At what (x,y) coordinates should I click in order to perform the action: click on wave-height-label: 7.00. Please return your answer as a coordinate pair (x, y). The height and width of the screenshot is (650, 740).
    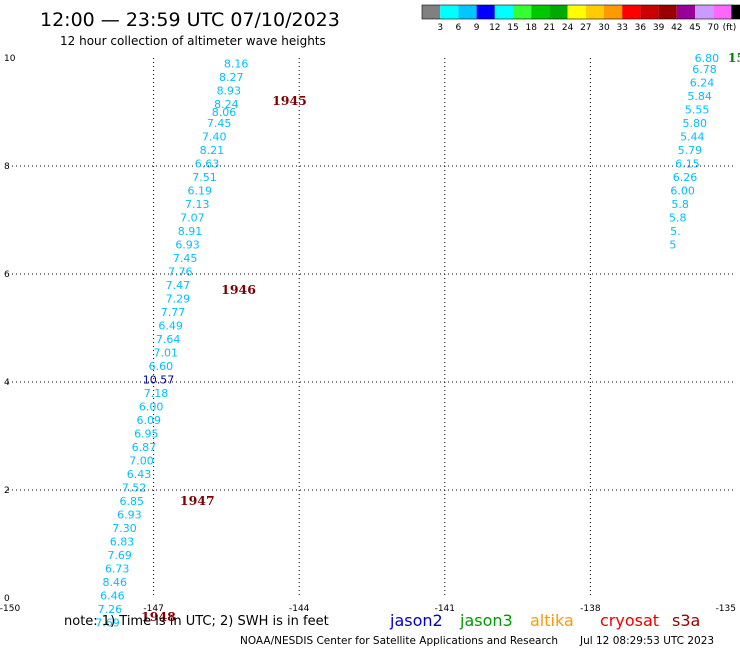
    Looking at the image, I should click on (141, 460).